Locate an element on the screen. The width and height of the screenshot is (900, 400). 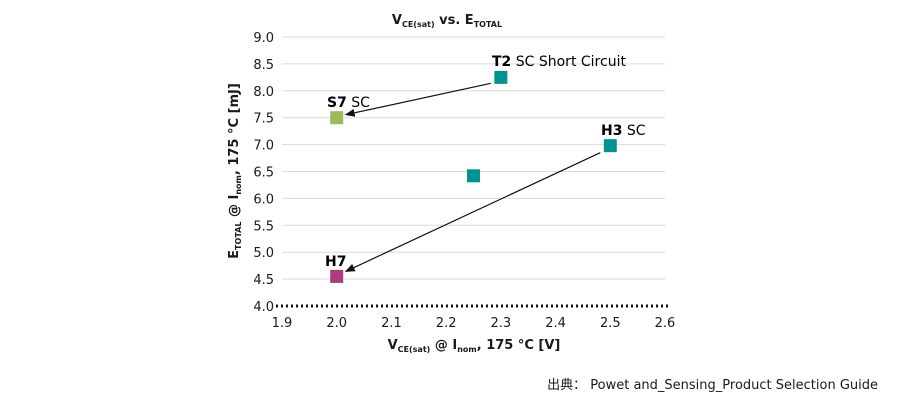
x-tick-label: 2.6 is located at coordinates (665, 323).